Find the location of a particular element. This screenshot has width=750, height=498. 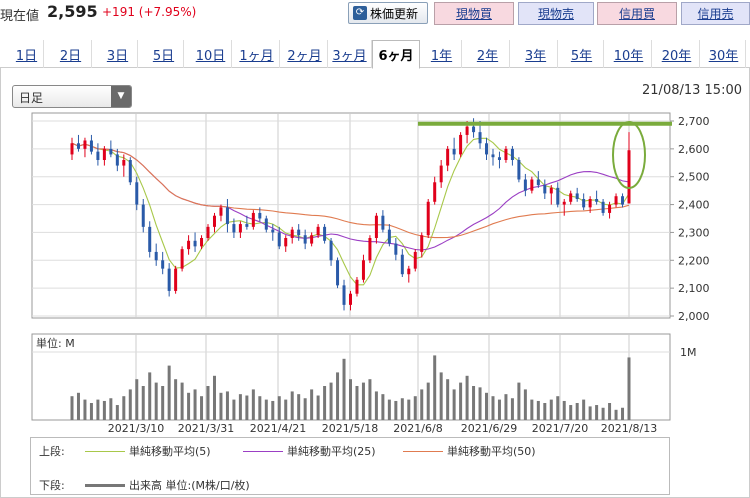

legend-ma5: 単純移動平均(5) is located at coordinates (148, 451).